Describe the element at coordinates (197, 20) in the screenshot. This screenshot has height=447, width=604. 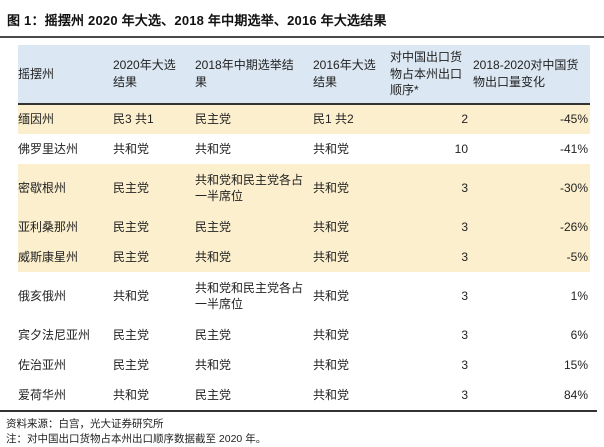
I see `figure-title: 图 1：摇摆州 2020 年大选、2018 年中期选举、2016 年大选结果` at that location.